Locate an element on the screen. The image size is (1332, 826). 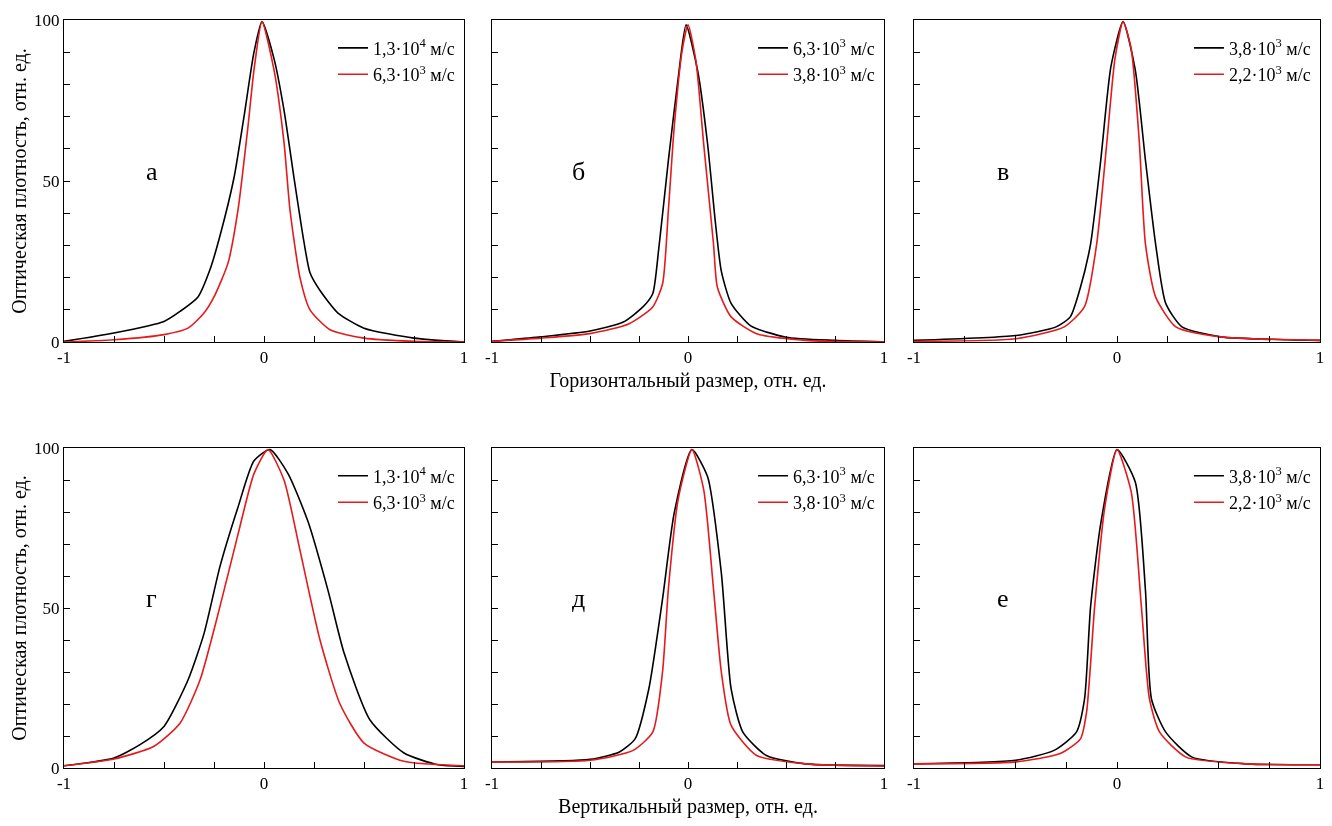
annotation: д is located at coordinates (579, 598).